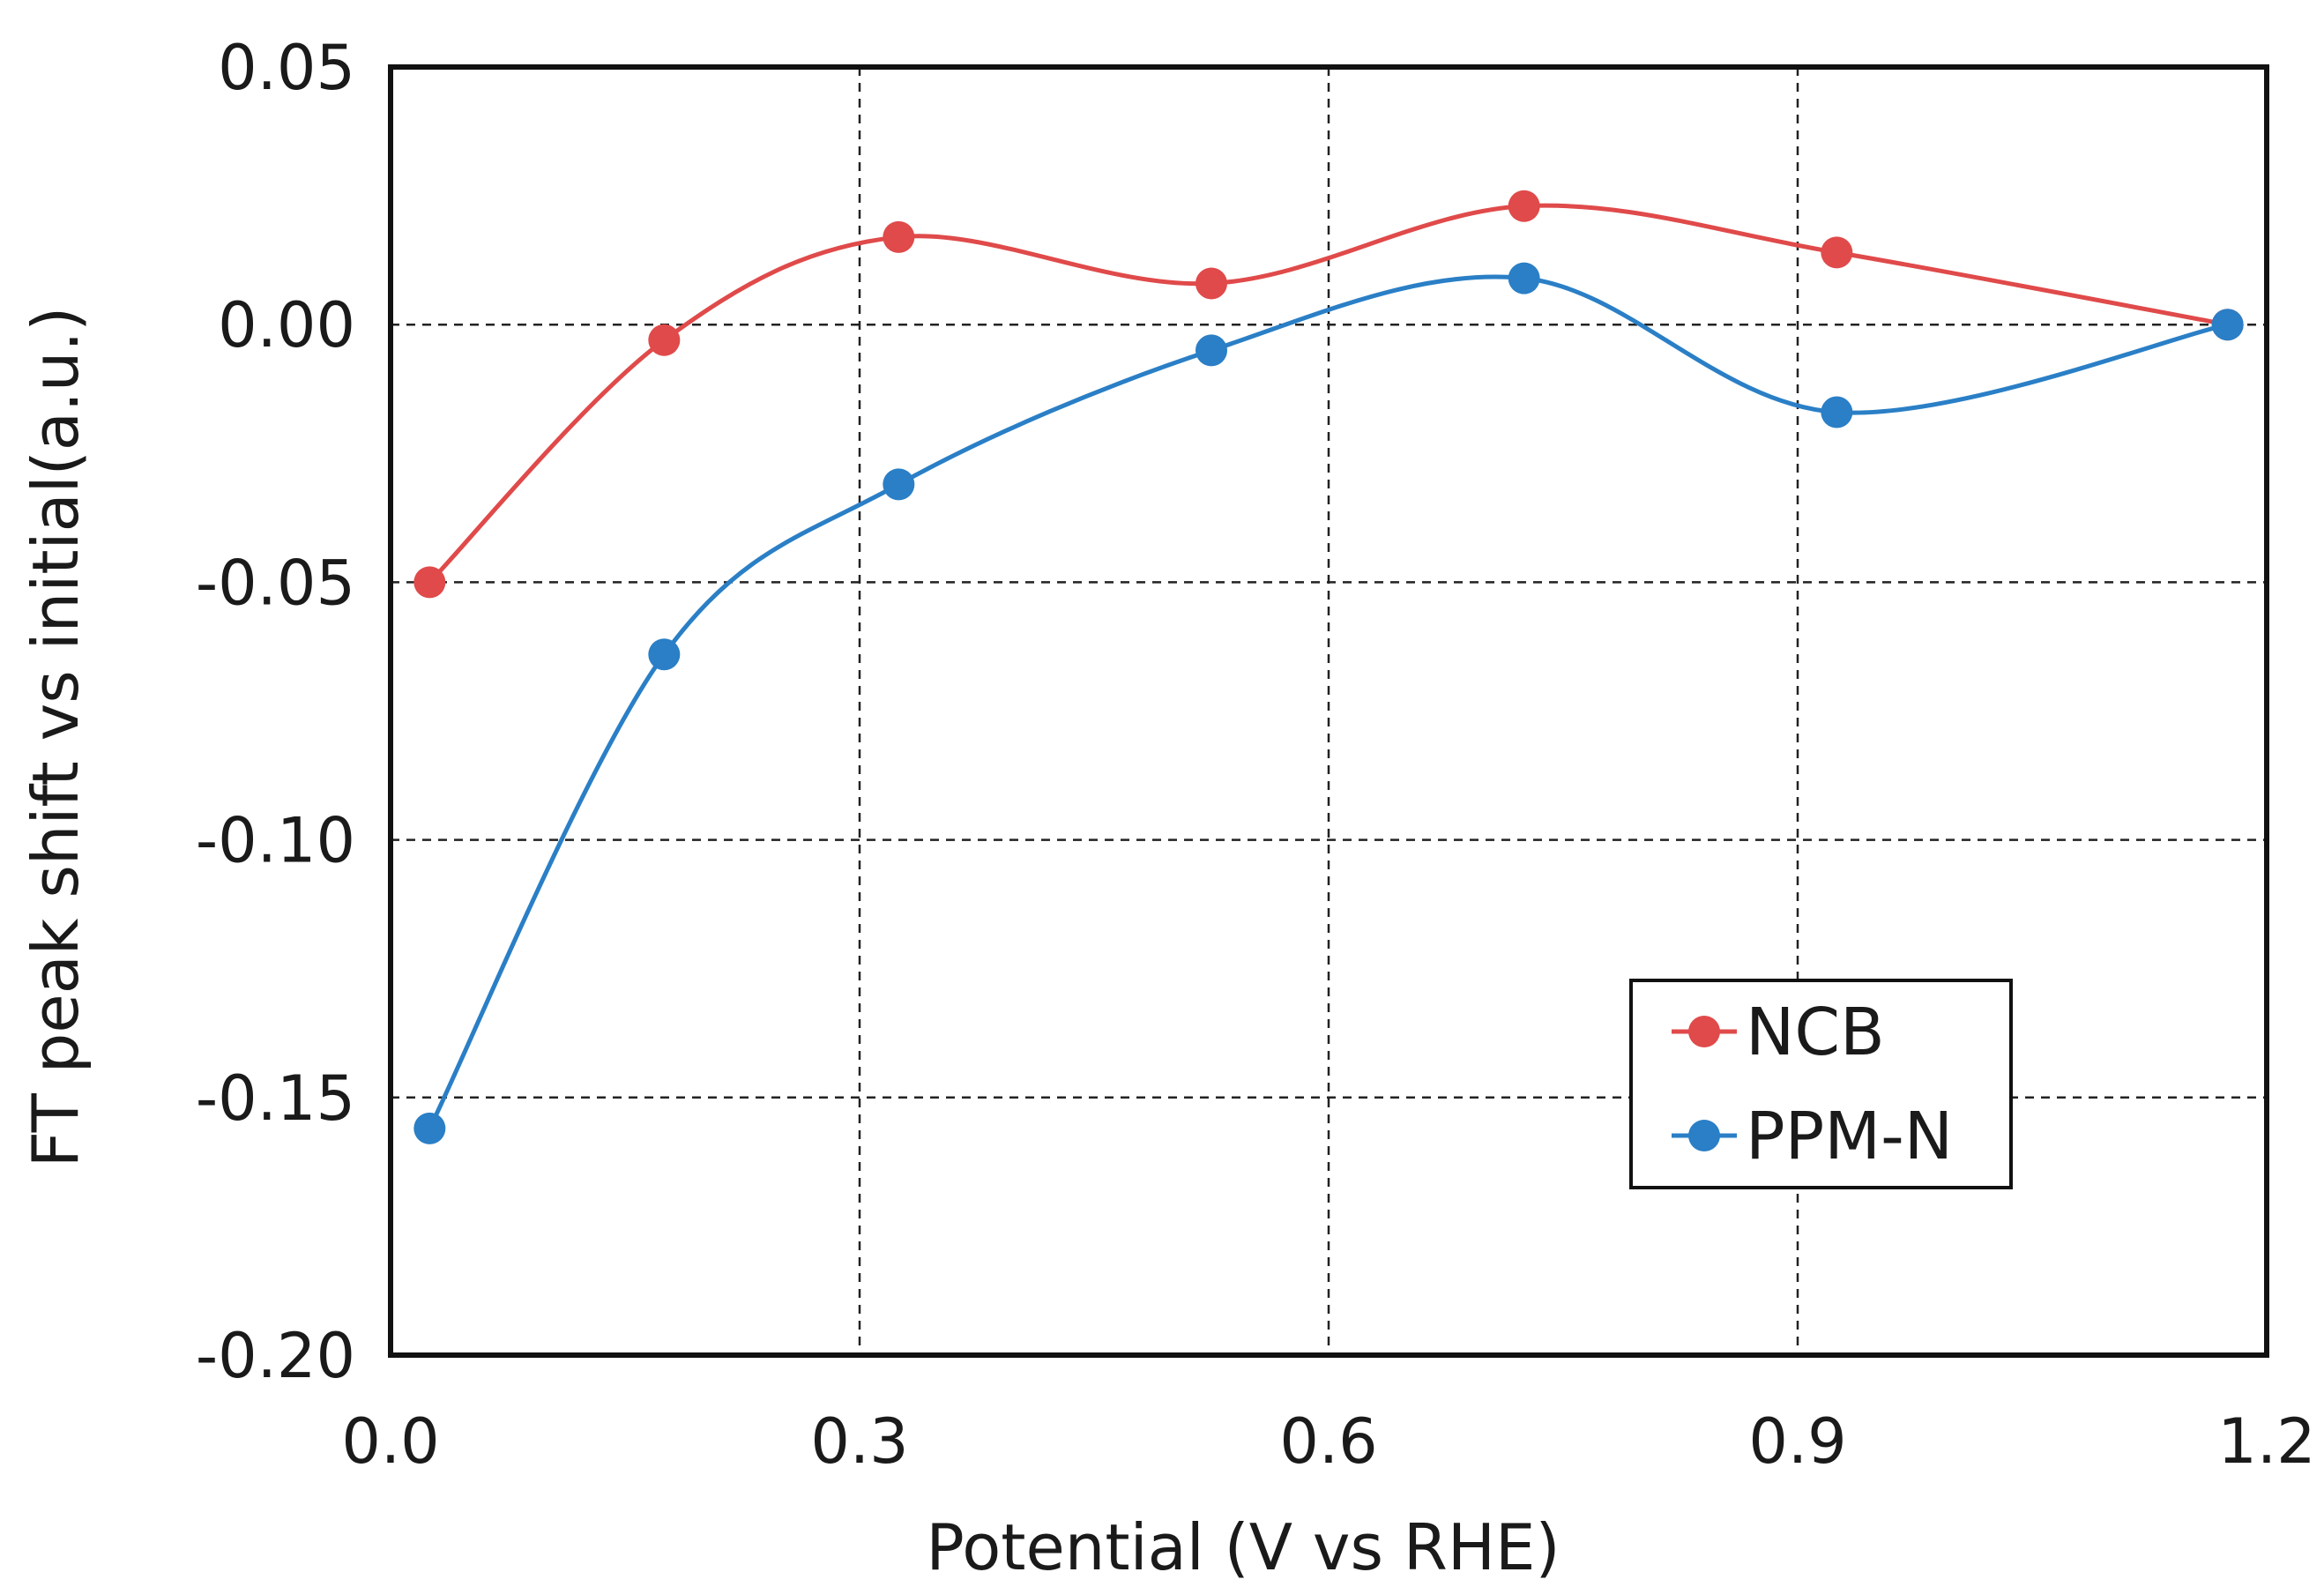 The image size is (2324, 1587). What do you see at coordinates (286, 325) in the screenshot?
I see `y-tick-label: 0.00` at bounding box center [286, 325].